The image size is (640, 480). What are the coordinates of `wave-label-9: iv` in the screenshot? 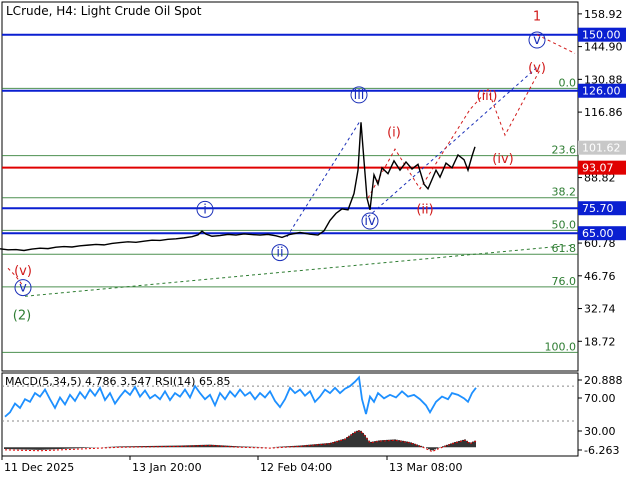 It's located at (370, 221).